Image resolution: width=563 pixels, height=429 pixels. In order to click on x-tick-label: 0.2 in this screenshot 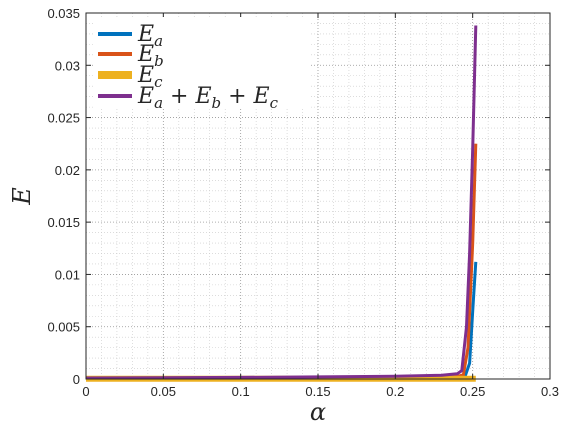, I will do `click(395, 391)`.